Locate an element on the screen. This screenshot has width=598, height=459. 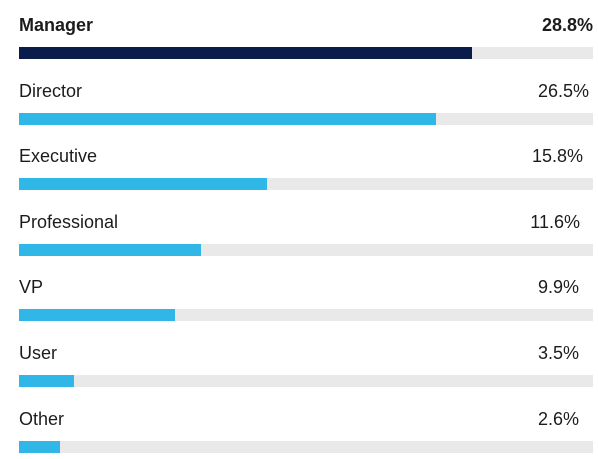
bar-row: Manager 28.8% is located at coordinates (306, 37).